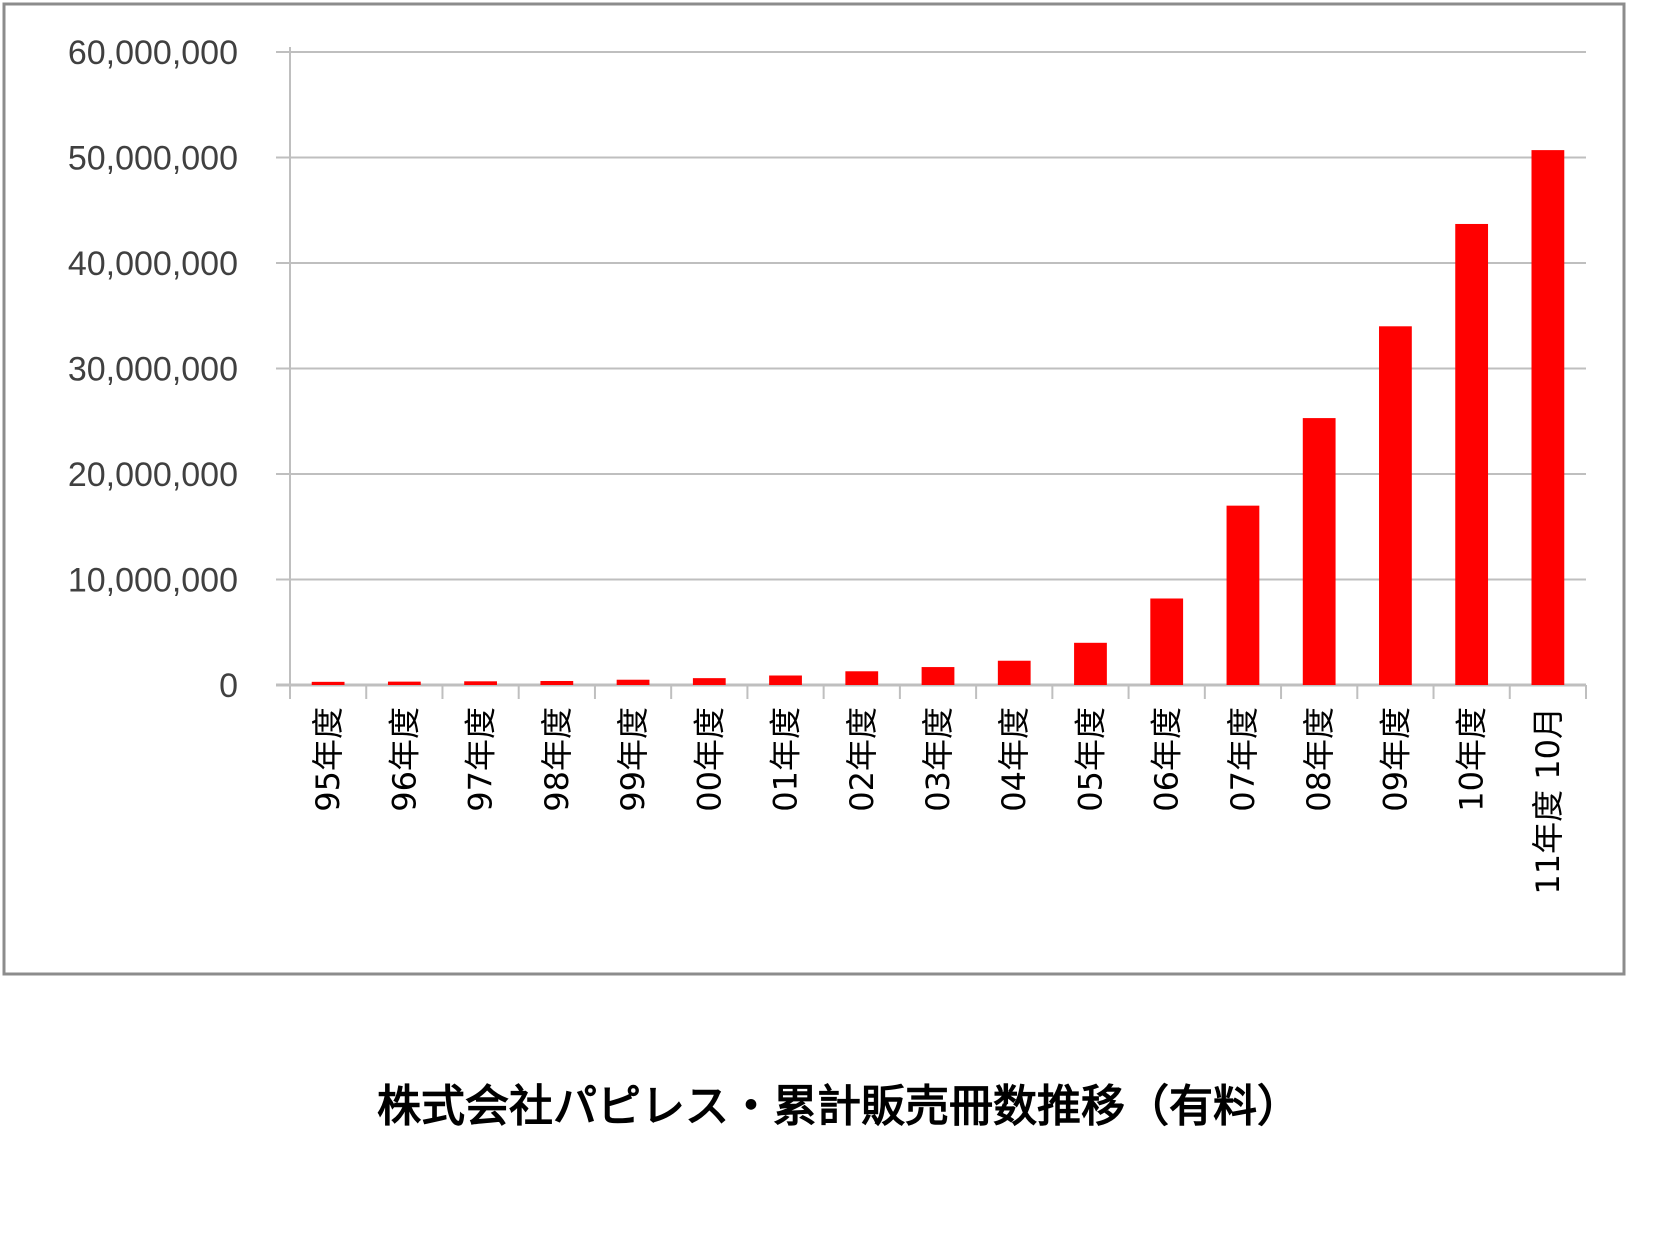 The image size is (1678, 1247). What do you see at coordinates (481, 759) in the screenshot?
I see `x-tick-label: 97年度` at bounding box center [481, 759].